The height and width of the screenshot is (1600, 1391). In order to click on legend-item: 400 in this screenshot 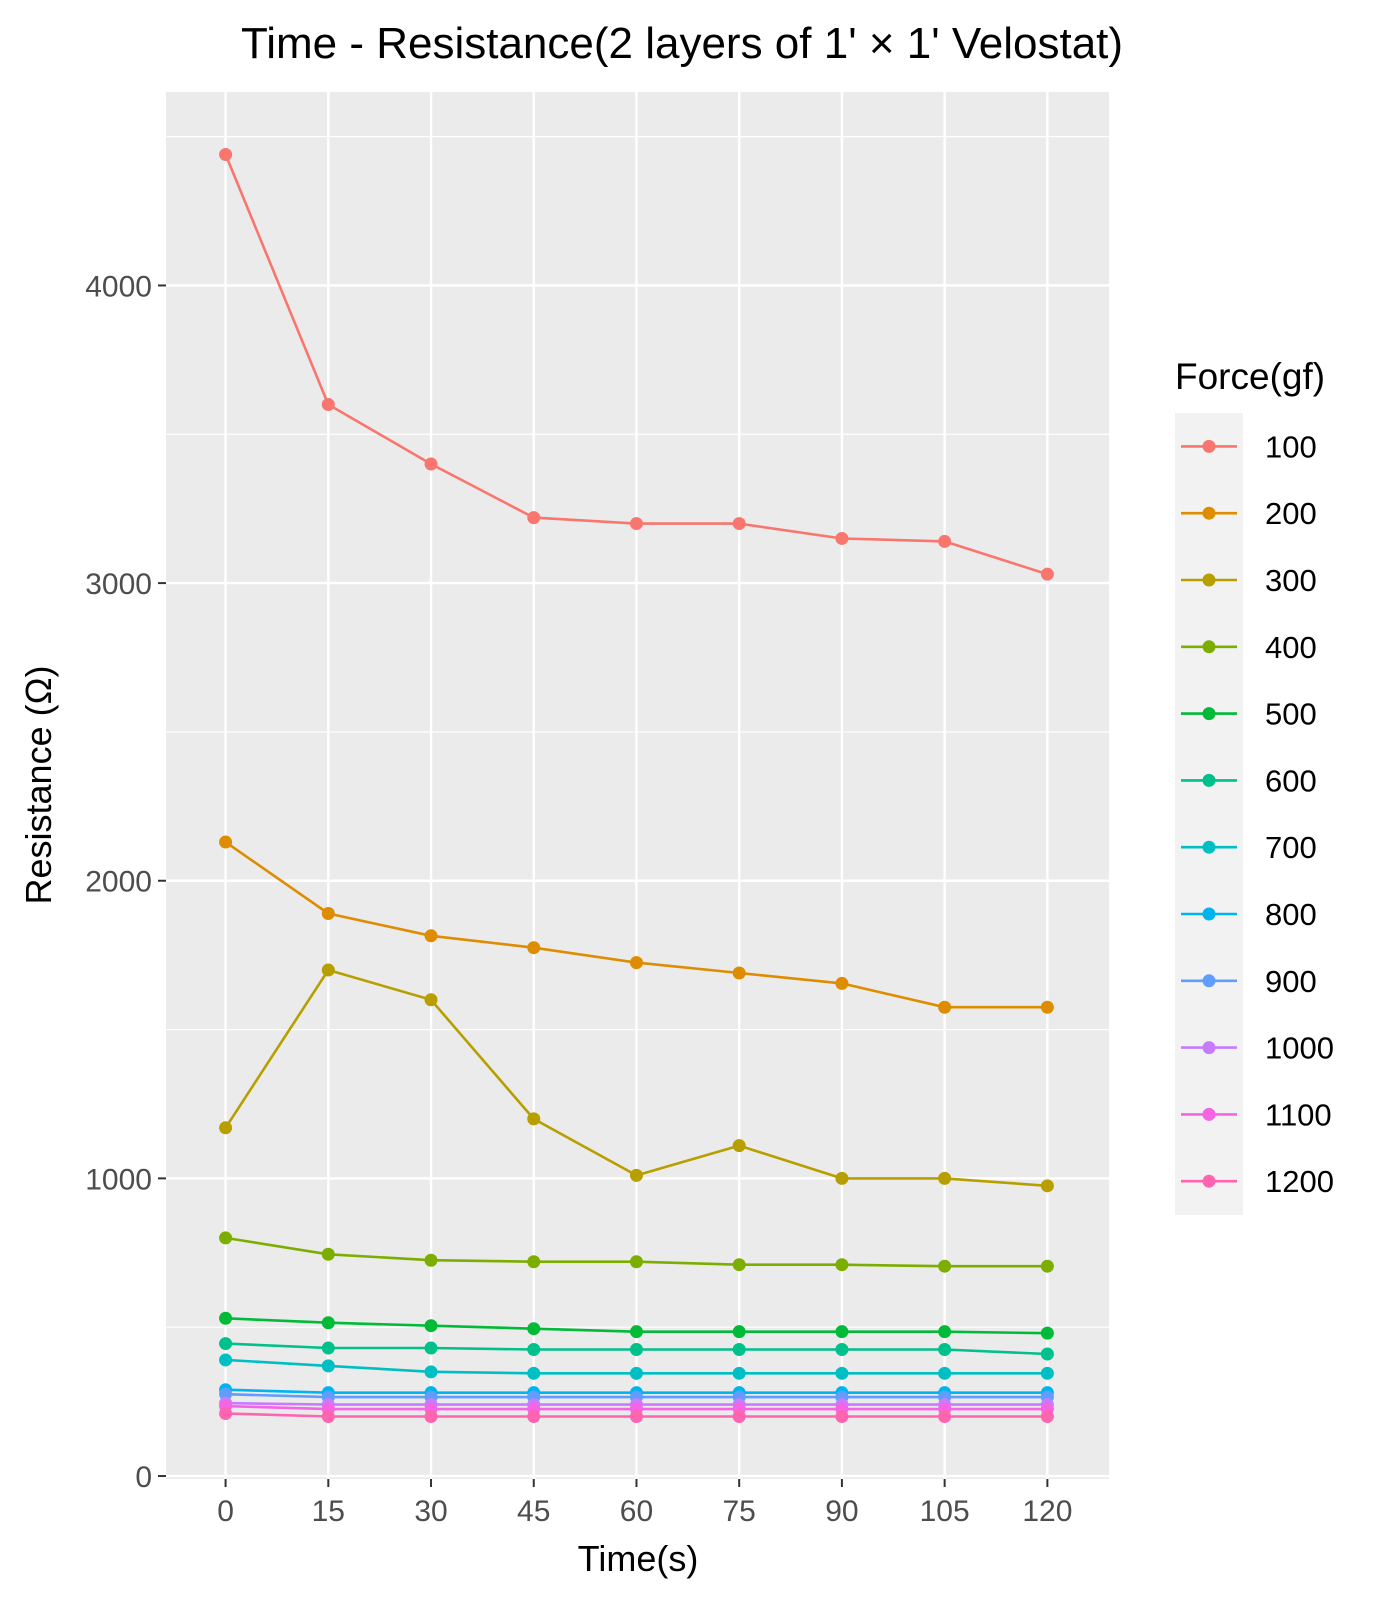, I will do `click(1249, 647)`.